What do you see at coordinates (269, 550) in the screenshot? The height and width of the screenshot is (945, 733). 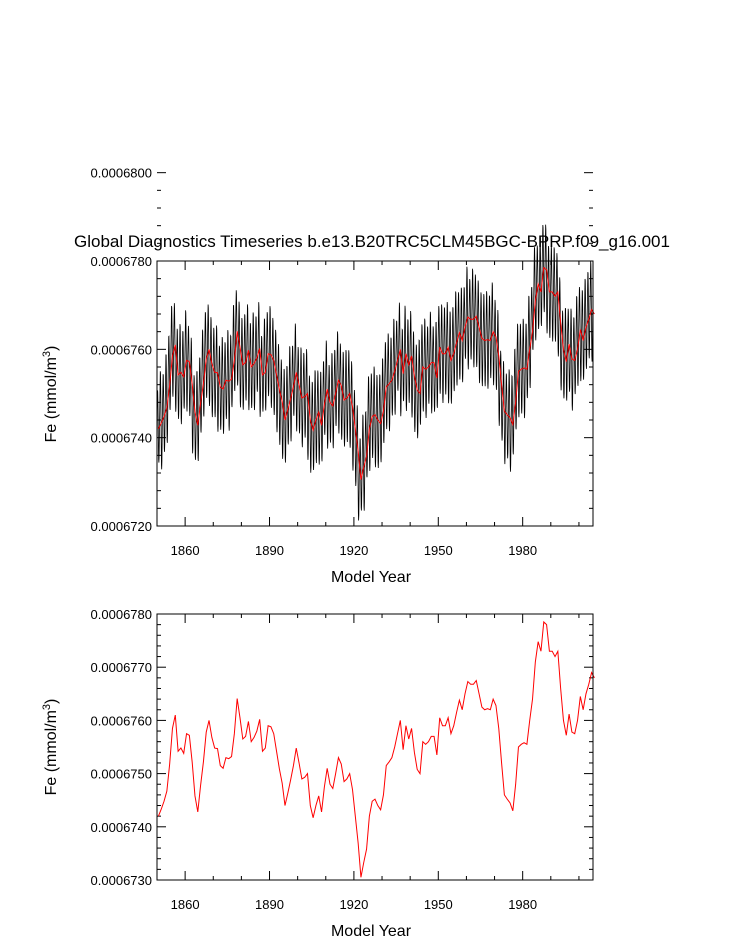 I see `top-x-tick-label: 1890` at bounding box center [269, 550].